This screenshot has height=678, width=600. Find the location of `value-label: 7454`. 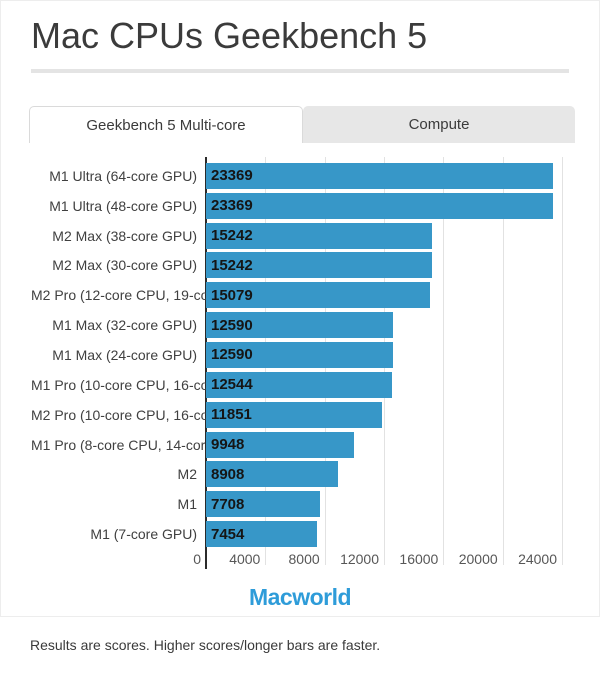

value-label: 7454 is located at coordinates (228, 534).